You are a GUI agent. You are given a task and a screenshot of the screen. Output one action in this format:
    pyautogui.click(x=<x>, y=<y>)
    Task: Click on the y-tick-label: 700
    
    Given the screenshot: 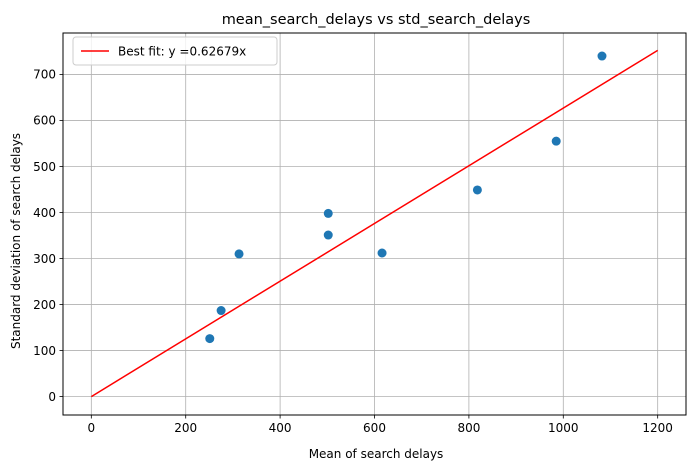 What is the action you would take?
    pyautogui.click(x=44, y=75)
    